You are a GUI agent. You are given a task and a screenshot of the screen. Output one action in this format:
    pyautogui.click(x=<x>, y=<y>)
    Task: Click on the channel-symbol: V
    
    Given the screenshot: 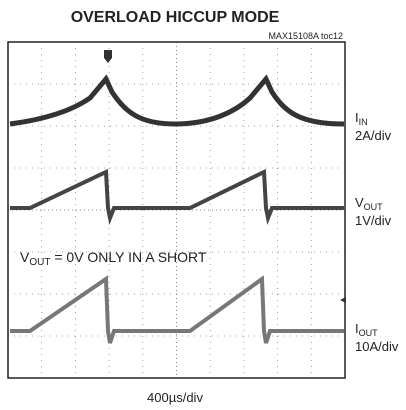 What is the action you would take?
    pyautogui.click(x=359, y=202)
    